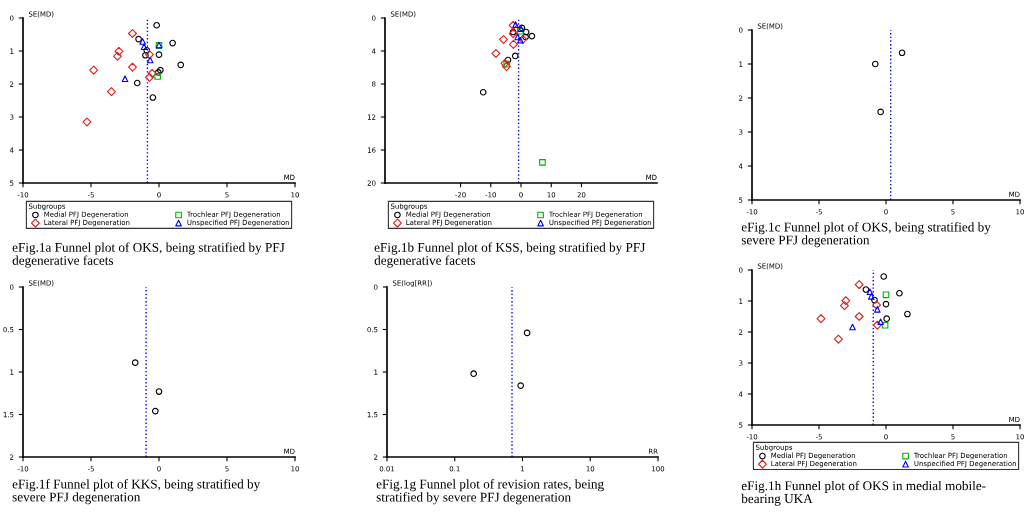 This screenshot has height=520, width=1025. I want to click on text: eFig.1h Funnel plot of OKS in medial mobile- bearing UKA, so click(863, 493).